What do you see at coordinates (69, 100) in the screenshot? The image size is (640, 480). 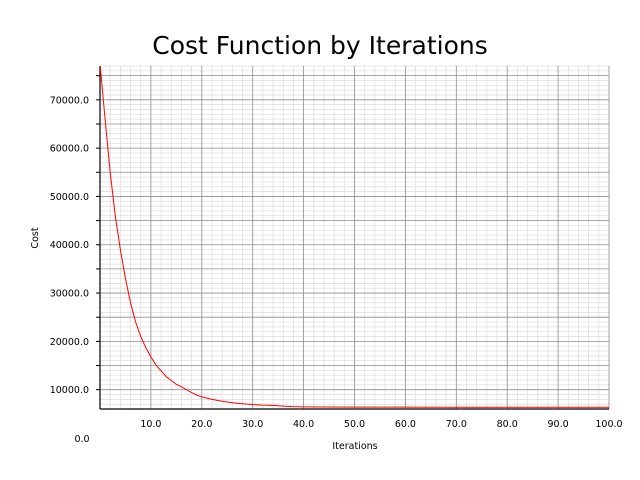 I see `y-tick-label: 70000.0` at bounding box center [69, 100].